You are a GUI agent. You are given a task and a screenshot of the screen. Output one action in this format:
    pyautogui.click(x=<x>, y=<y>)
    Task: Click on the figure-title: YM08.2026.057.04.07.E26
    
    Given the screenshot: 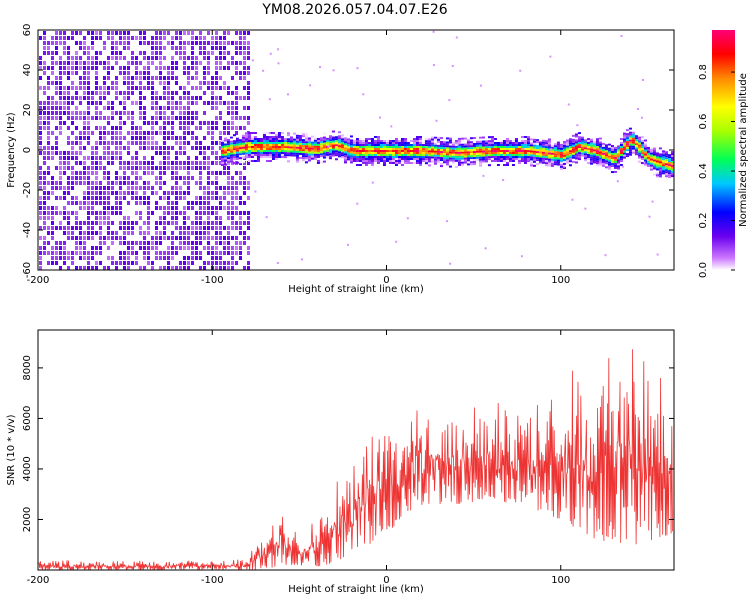 What is the action you would take?
    pyautogui.click(x=354, y=10)
    